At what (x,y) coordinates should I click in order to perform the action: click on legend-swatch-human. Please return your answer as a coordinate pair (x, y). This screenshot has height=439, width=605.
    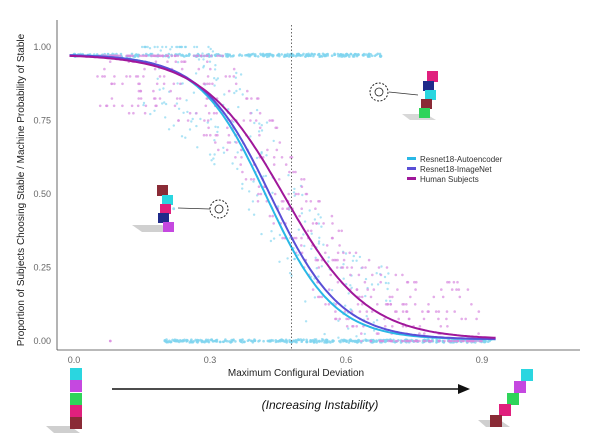
    Looking at the image, I should click on (411, 178).